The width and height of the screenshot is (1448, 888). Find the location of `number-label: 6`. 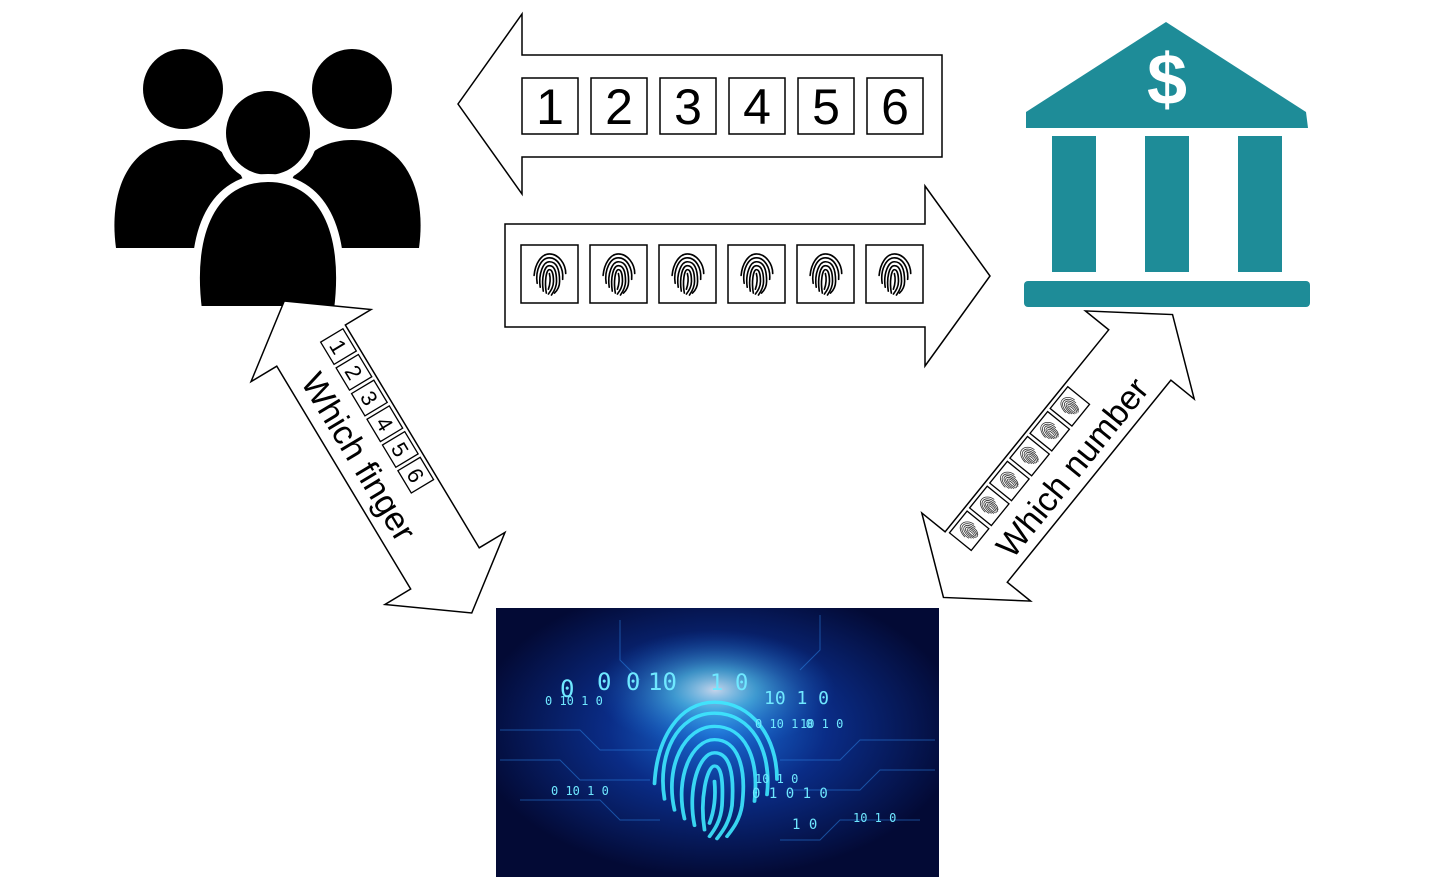

number-label: 6 is located at coordinates (895, 107).